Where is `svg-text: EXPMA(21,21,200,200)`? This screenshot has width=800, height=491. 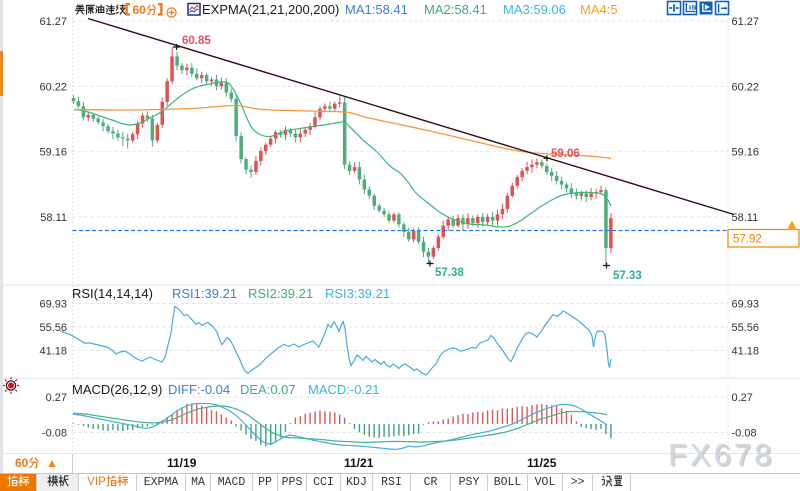
svg-text: EXPMA(21,21,200,200) is located at coordinates (270, 9).